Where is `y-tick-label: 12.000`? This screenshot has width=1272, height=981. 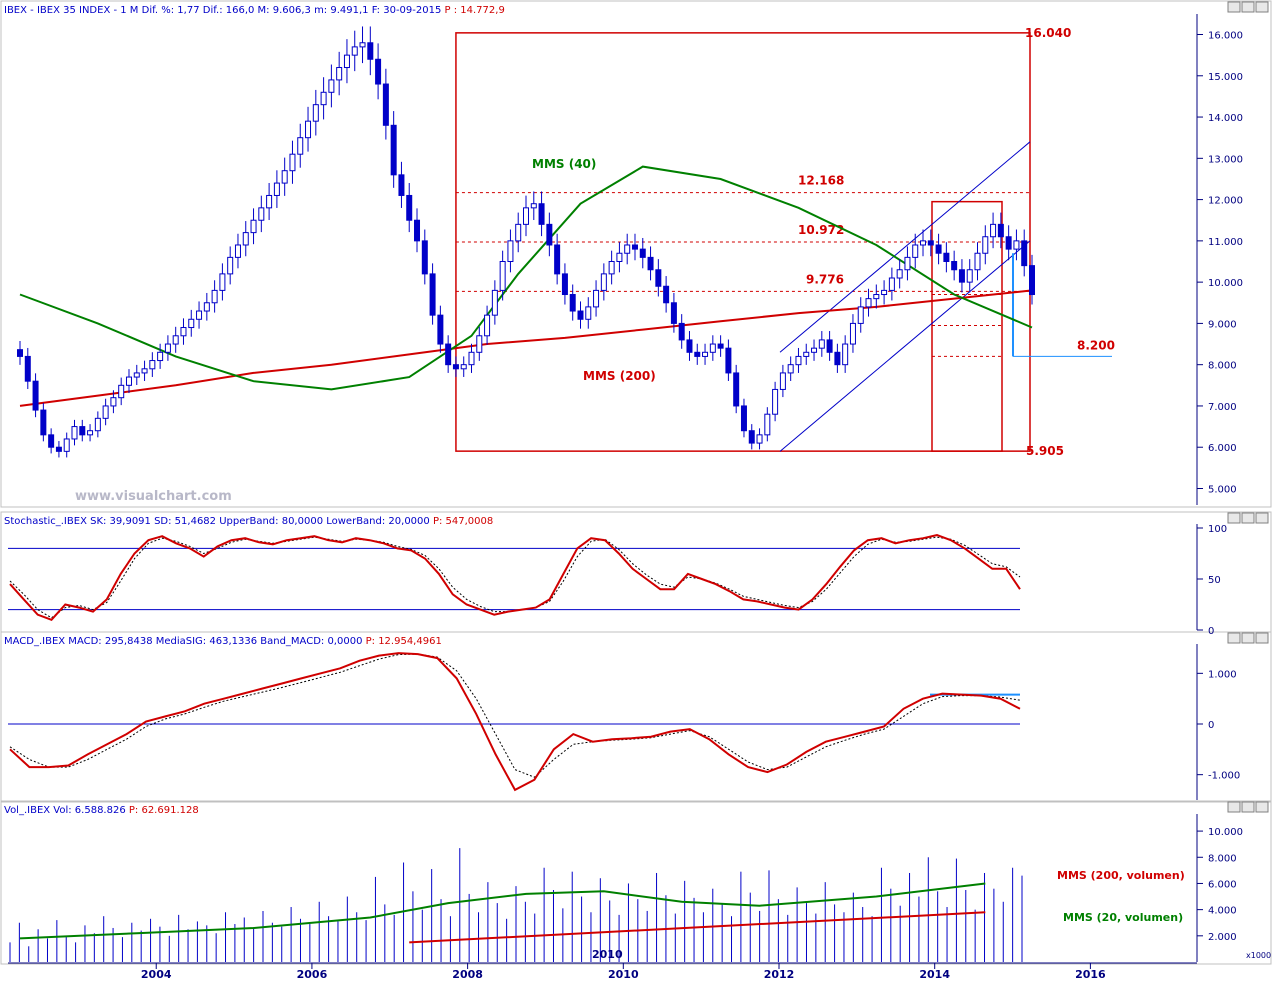
y-tick-label: 12.000 is located at coordinates (1225, 201).